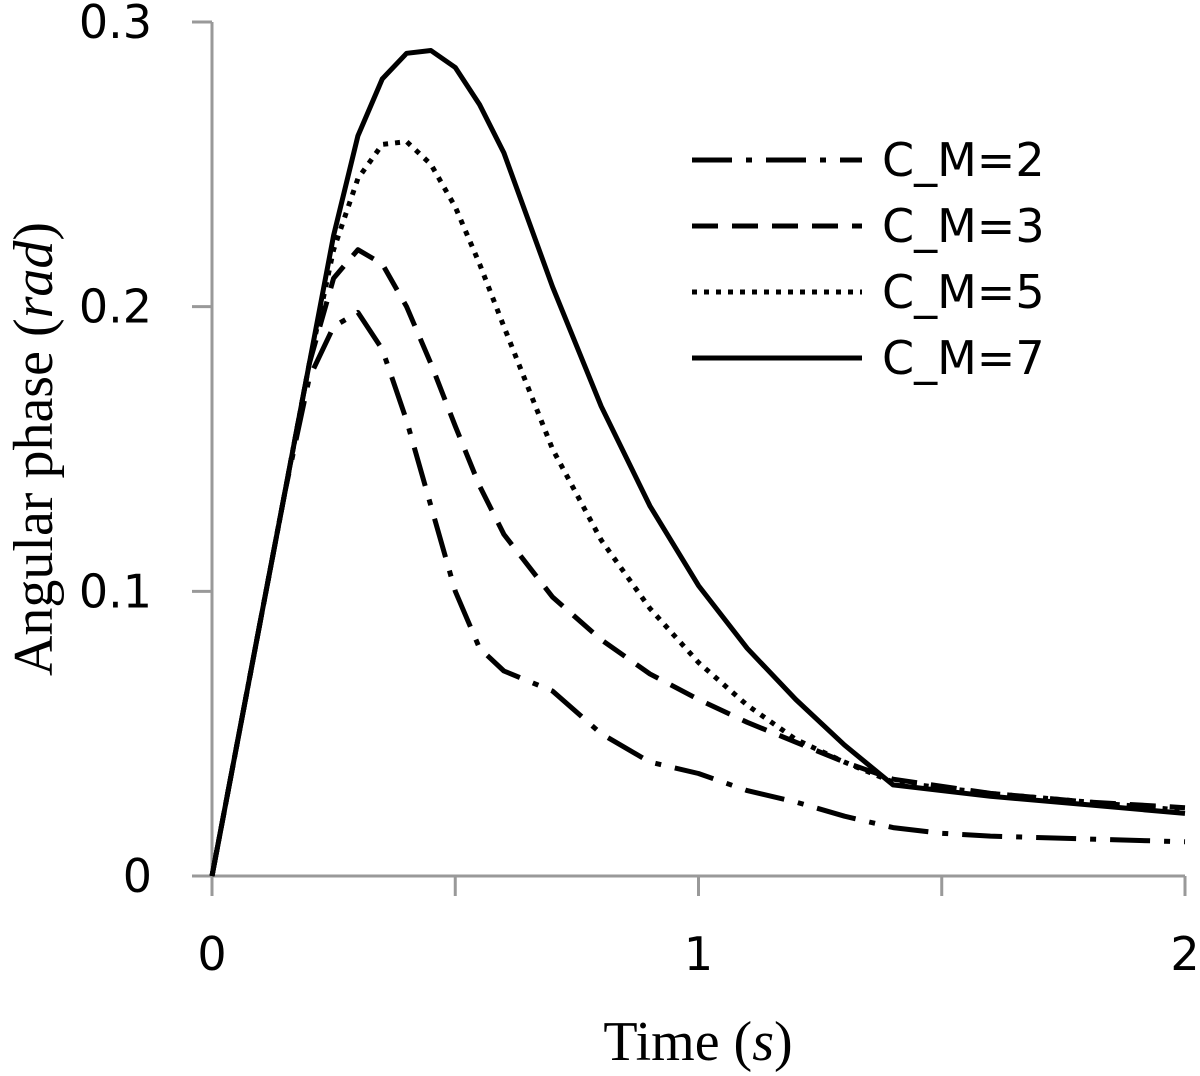  What do you see at coordinates (115, 24) in the screenshot?
I see `y-tick-label: 0.3` at bounding box center [115, 24].